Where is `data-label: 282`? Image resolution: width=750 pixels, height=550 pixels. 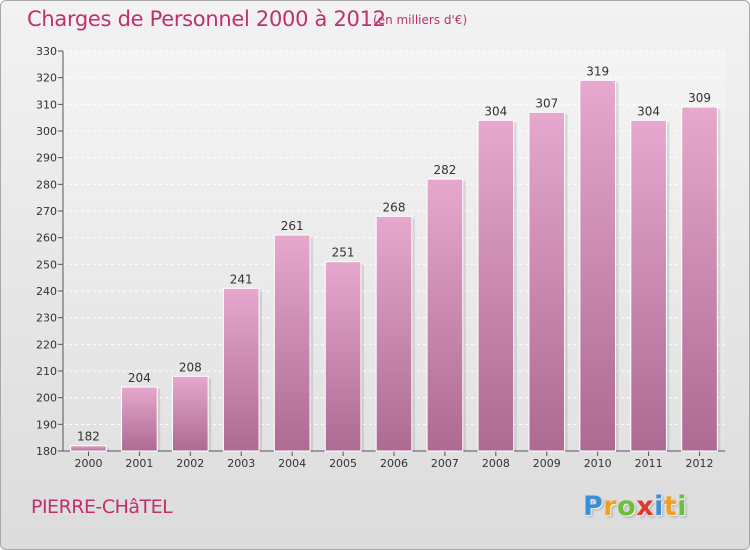
data-label: 282 is located at coordinates (444, 170).